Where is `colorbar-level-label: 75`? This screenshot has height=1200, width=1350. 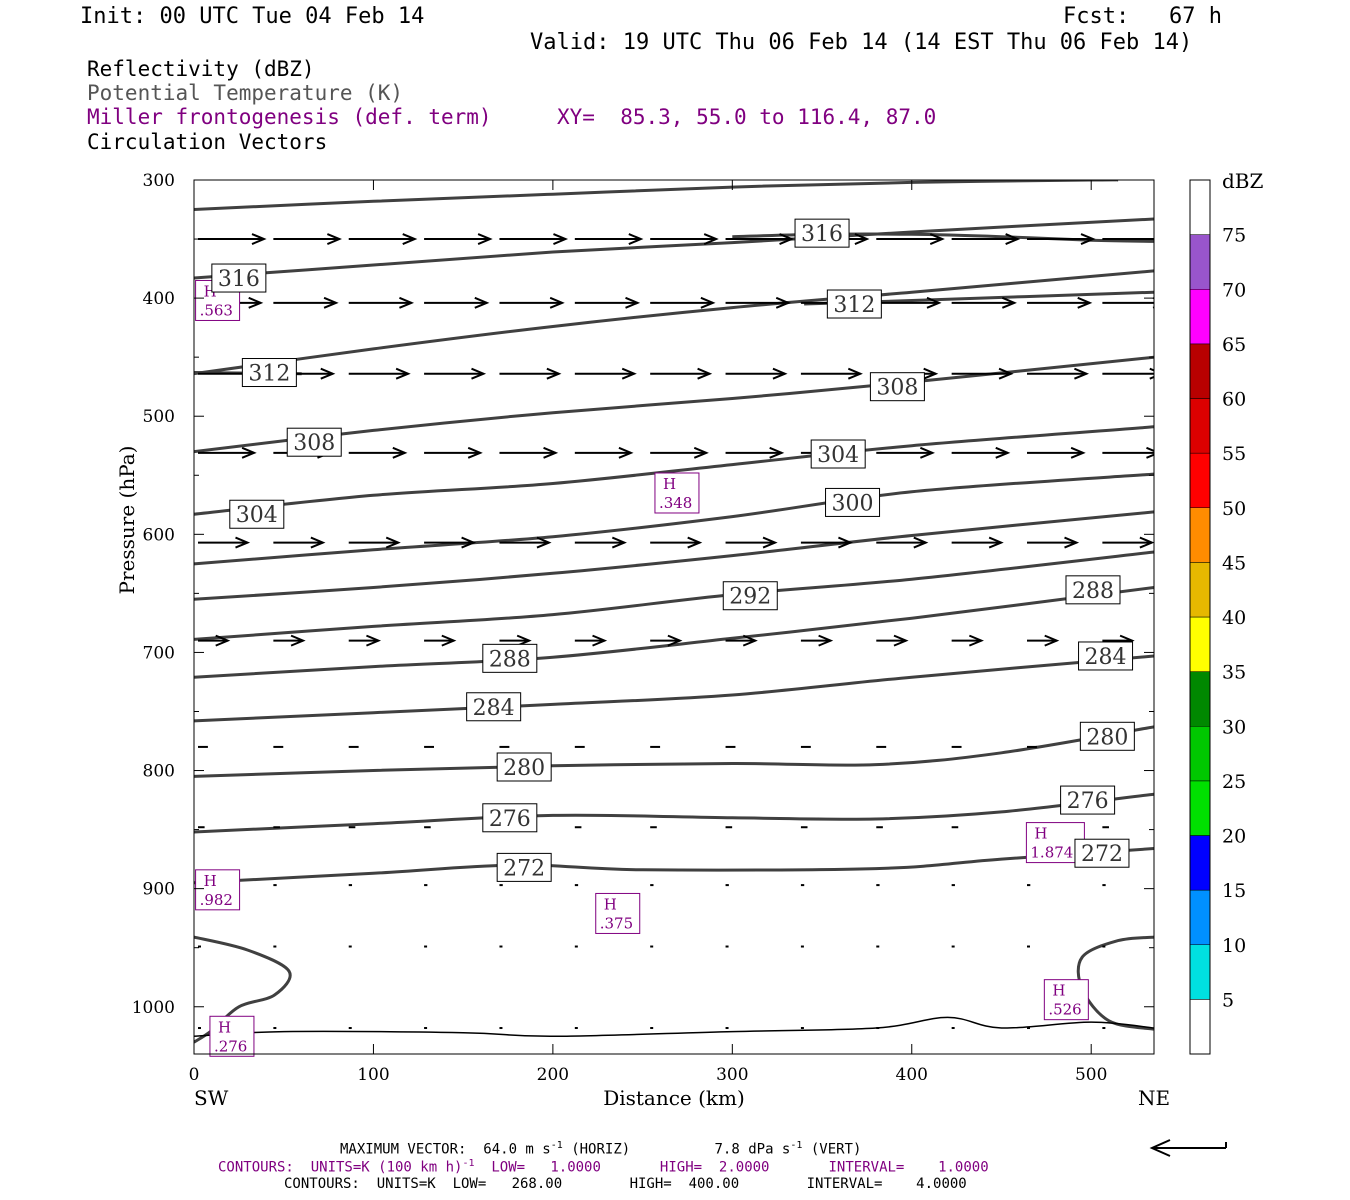
colorbar-level-label: 75 is located at coordinates (1234, 236).